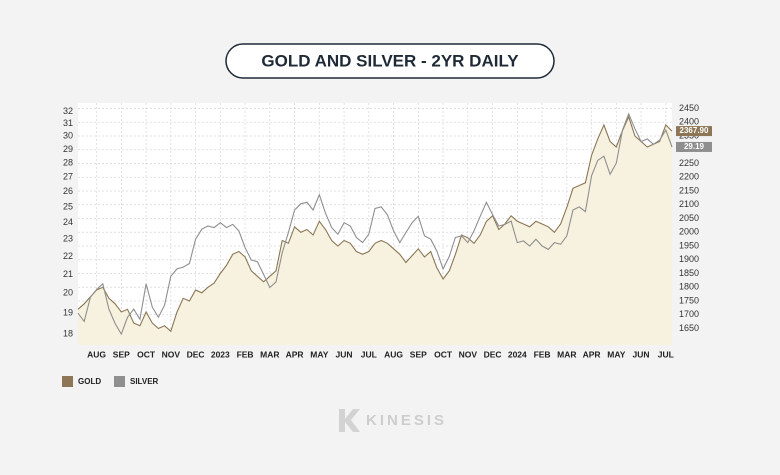  Describe the element at coordinates (220, 354) in the screenshot. I see `x-tick-label: 2023` at that location.